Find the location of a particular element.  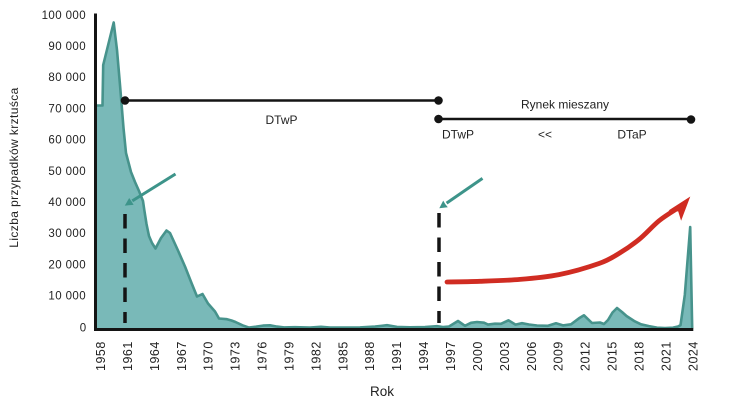

svg-text: 1991 is located at coordinates (397, 356).